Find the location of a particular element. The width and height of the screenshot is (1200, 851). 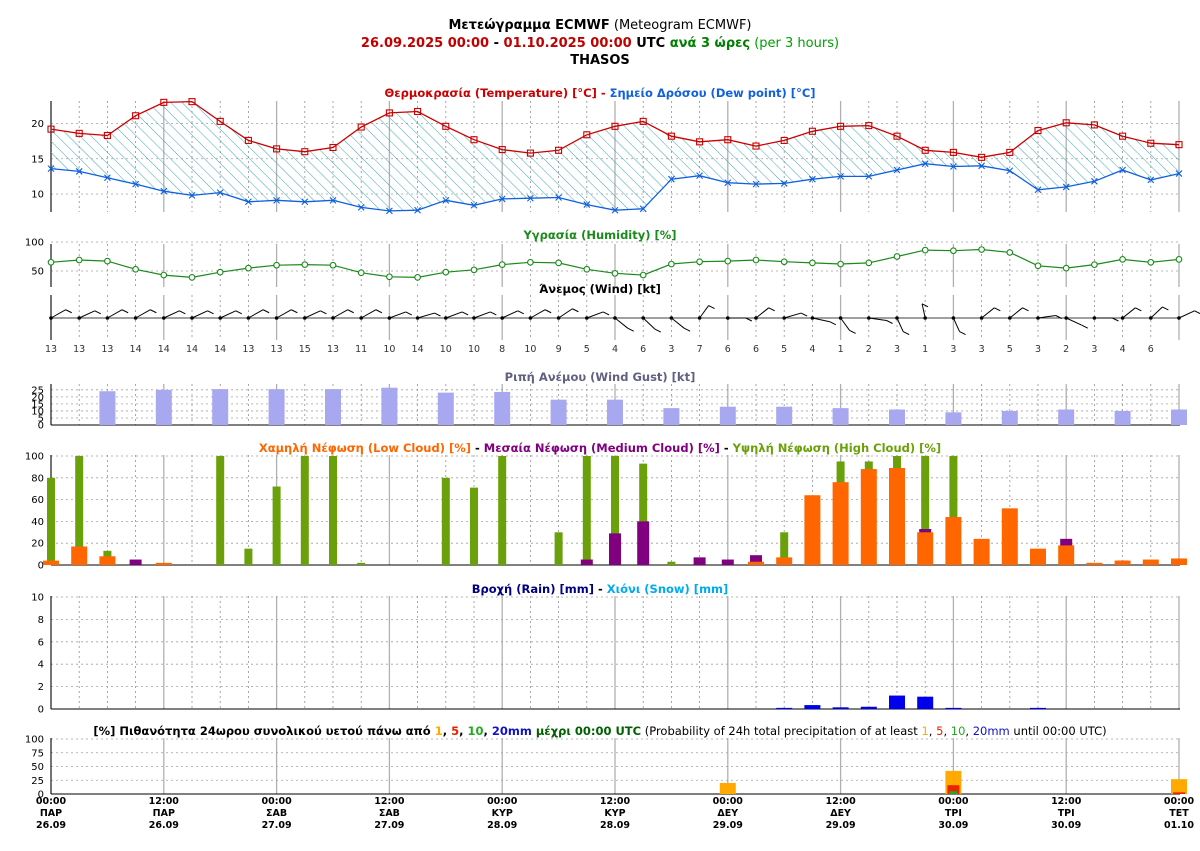

prob-5mm-bar is located at coordinates (1179, 793).